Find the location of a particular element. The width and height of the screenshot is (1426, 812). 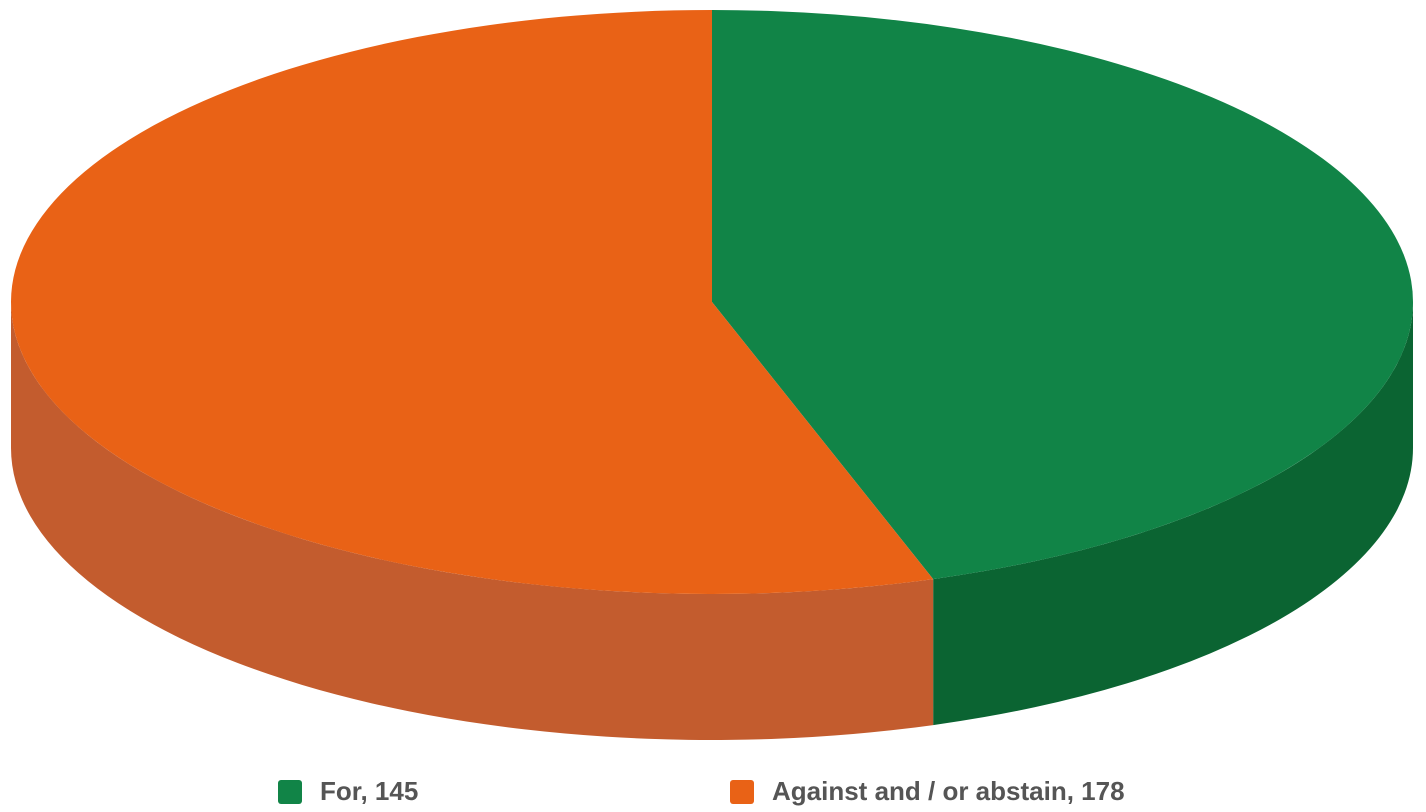

legend-label-for: For, 145 is located at coordinates (369, 791).